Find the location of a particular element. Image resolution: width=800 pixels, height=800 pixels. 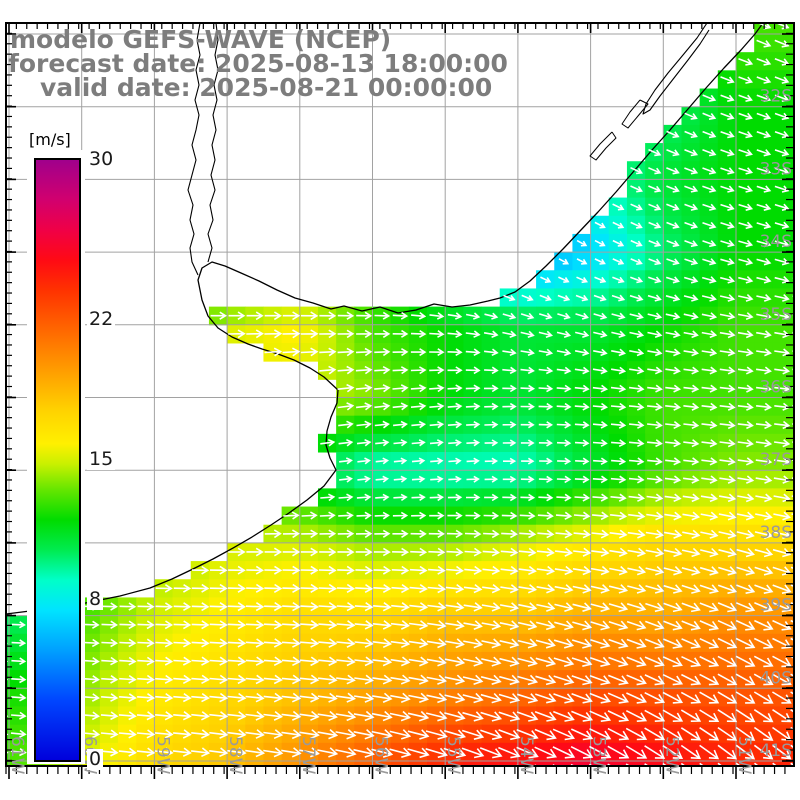

lat-label: 41S is located at coordinates (776, 751).